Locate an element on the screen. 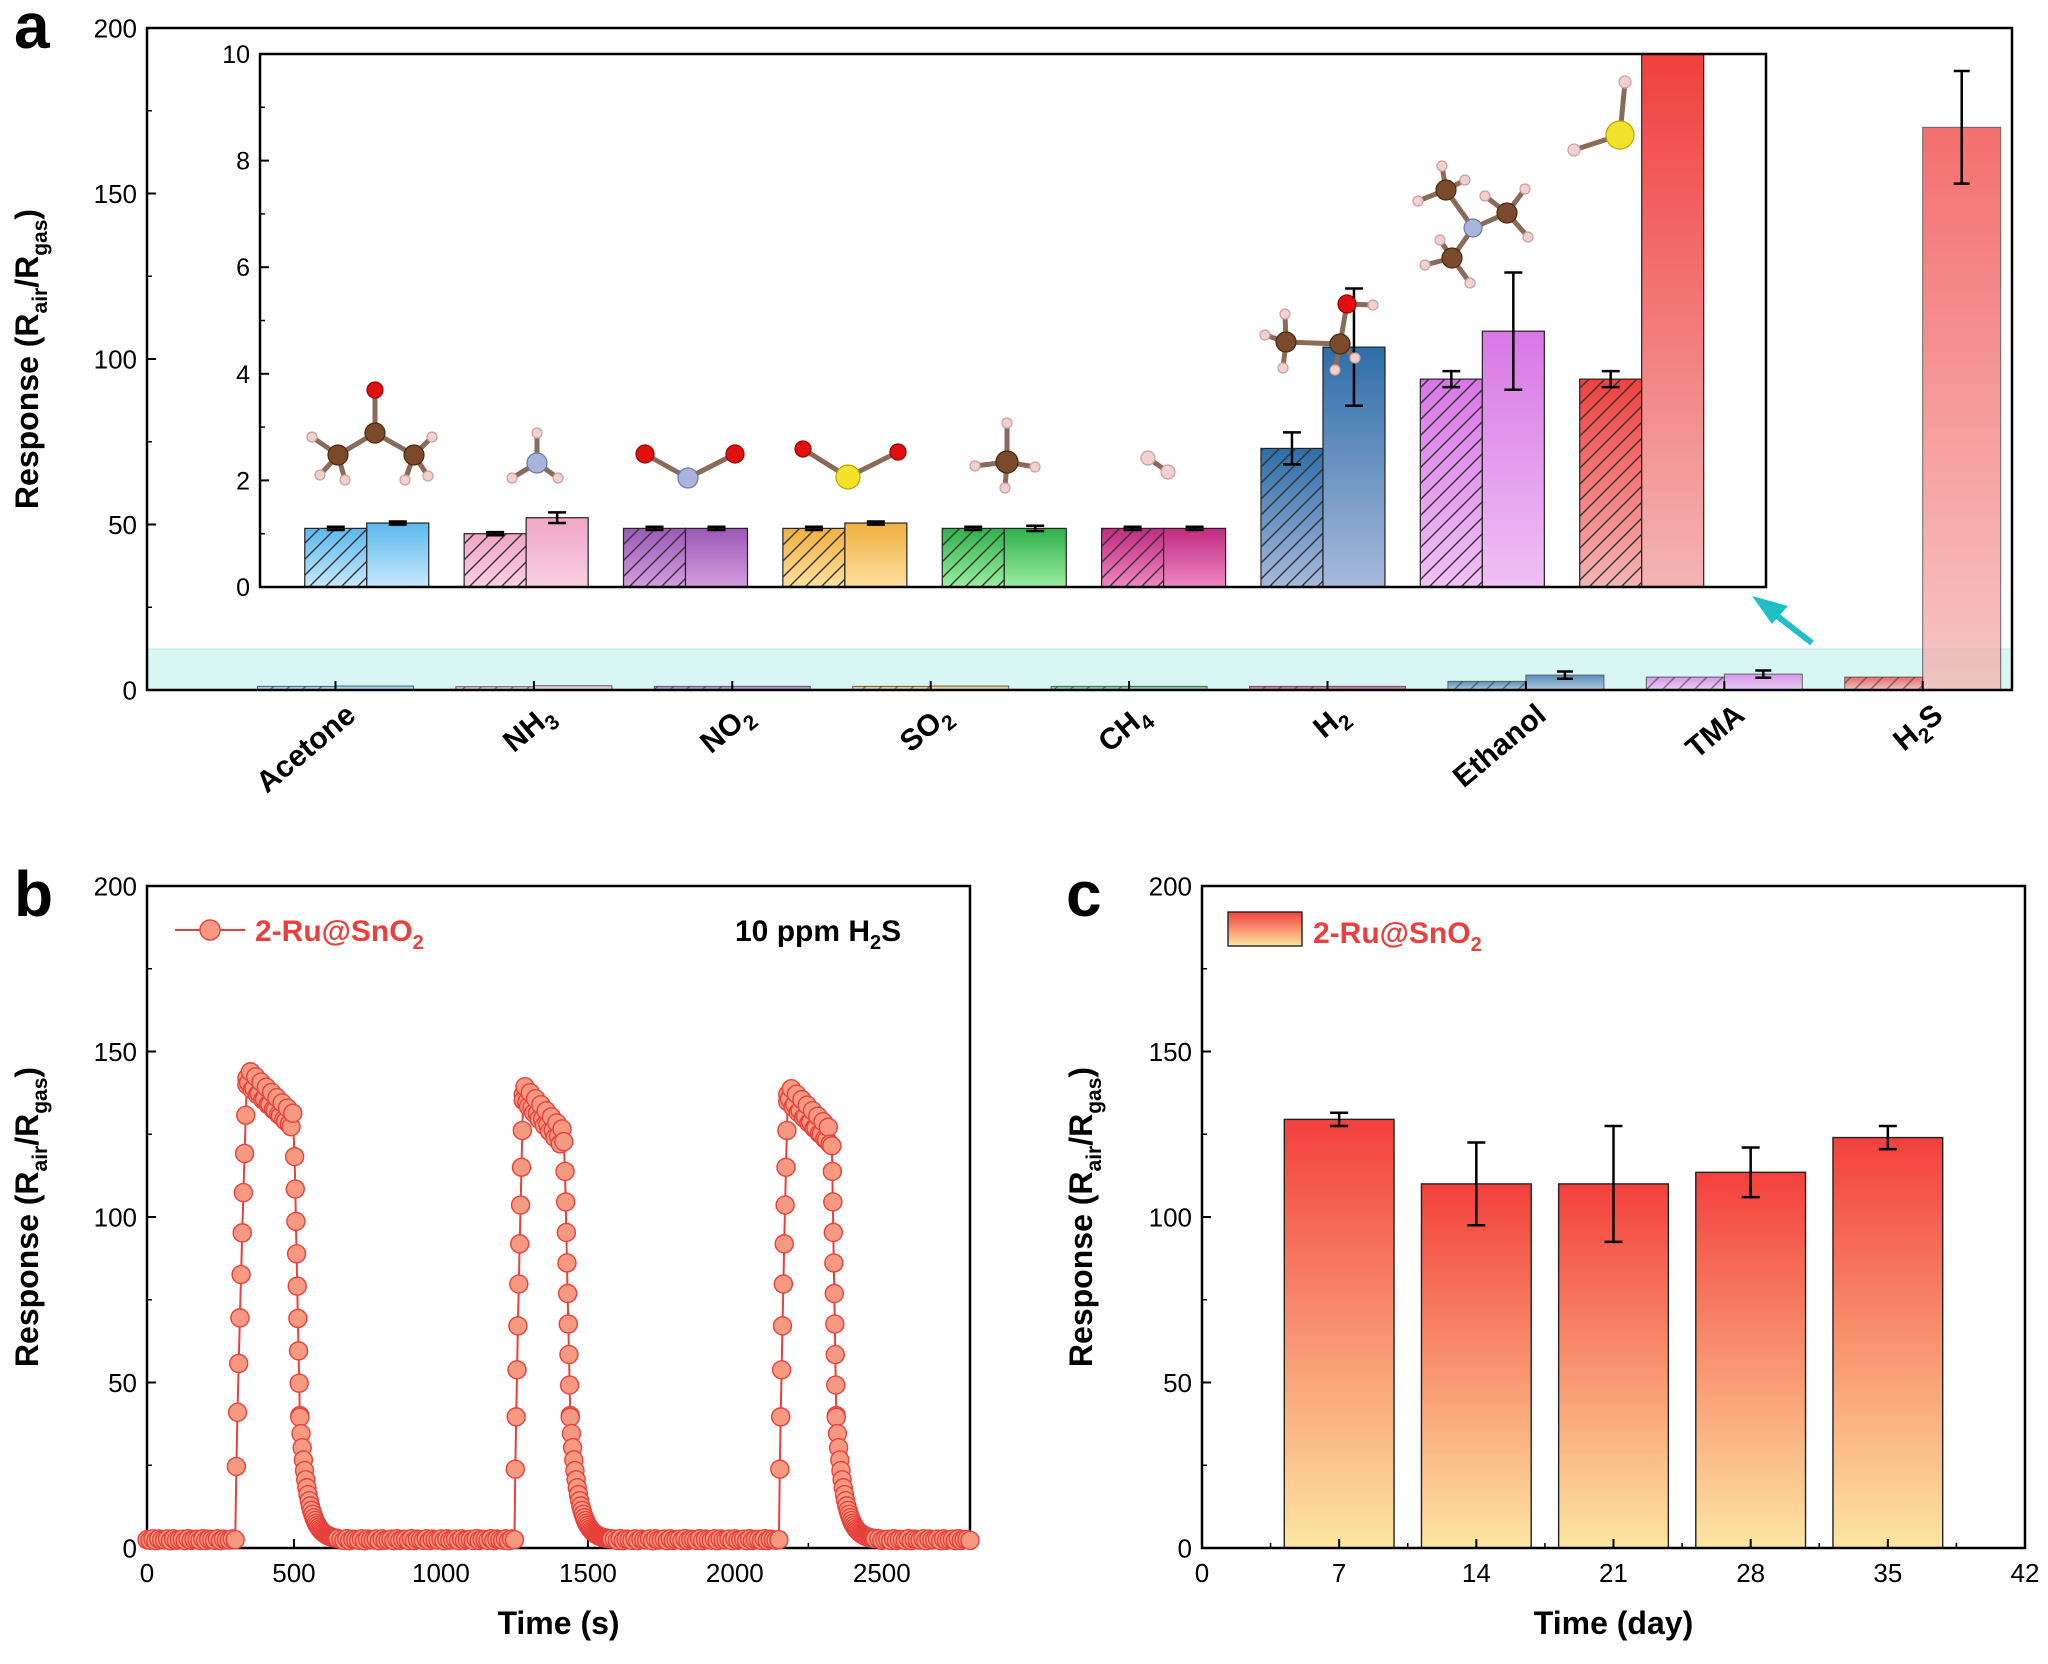 This screenshot has height=1664, width=2048. panel-b-xtick-label: 1500 is located at coordinates (588, 1573).